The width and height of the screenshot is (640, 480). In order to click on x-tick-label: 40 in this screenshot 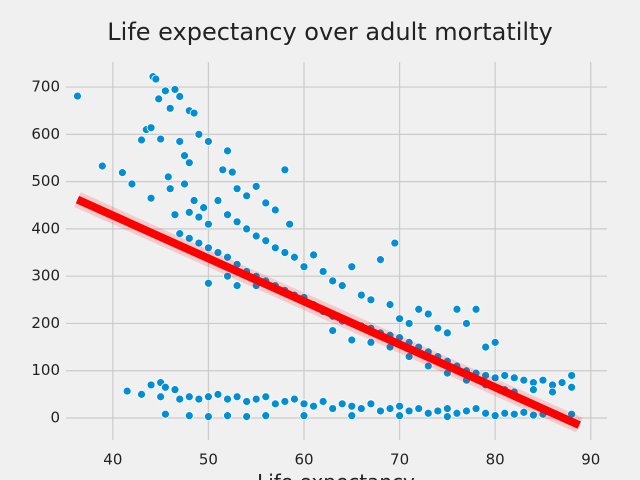, I will do `click(112, 460)`.